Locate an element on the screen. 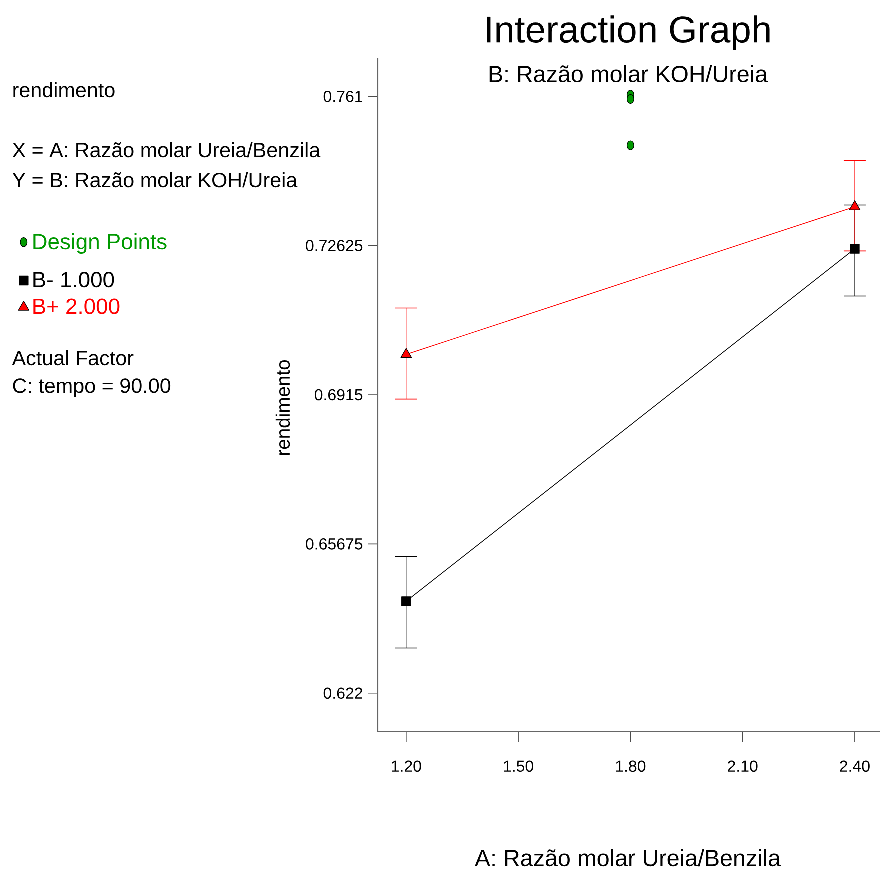  text: Actual Factor is located at coordinates (73, 358).